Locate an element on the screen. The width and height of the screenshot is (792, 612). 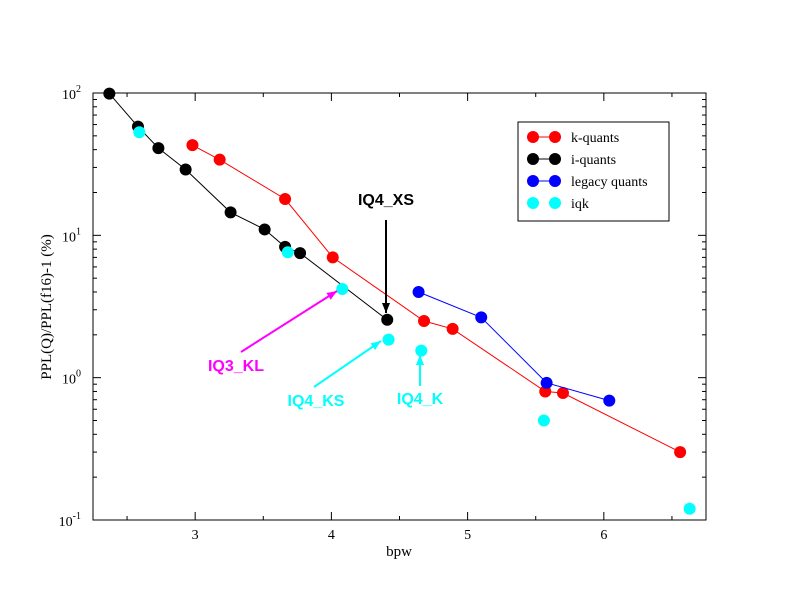
y-tick-label: 10⁰ is located at coordinates (71, 378).